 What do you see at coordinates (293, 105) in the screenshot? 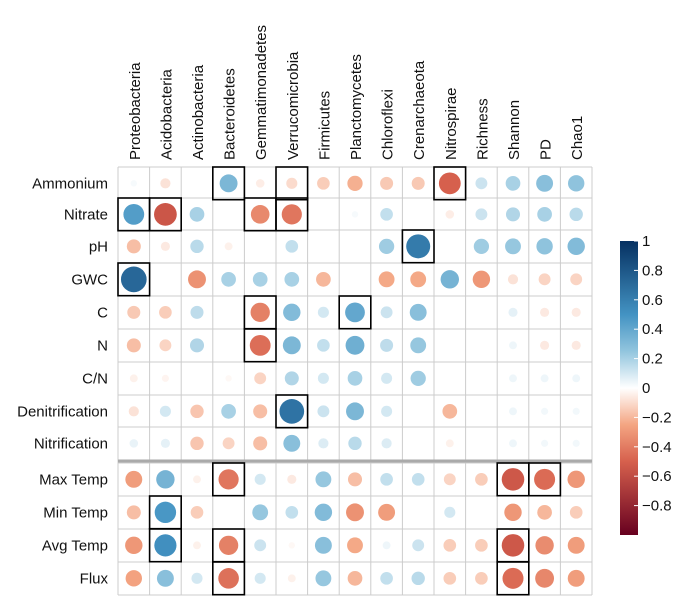
I see `column-label: Verrucomicrobia` at bounding box center [293, 105].